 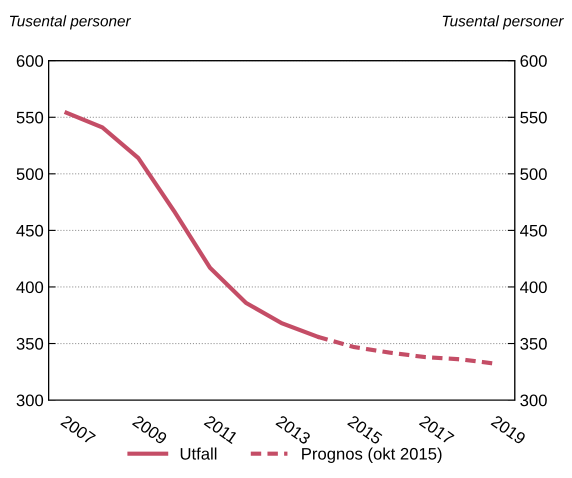 I want to click on y-tick-label: 450, so click(x=30, y=230).